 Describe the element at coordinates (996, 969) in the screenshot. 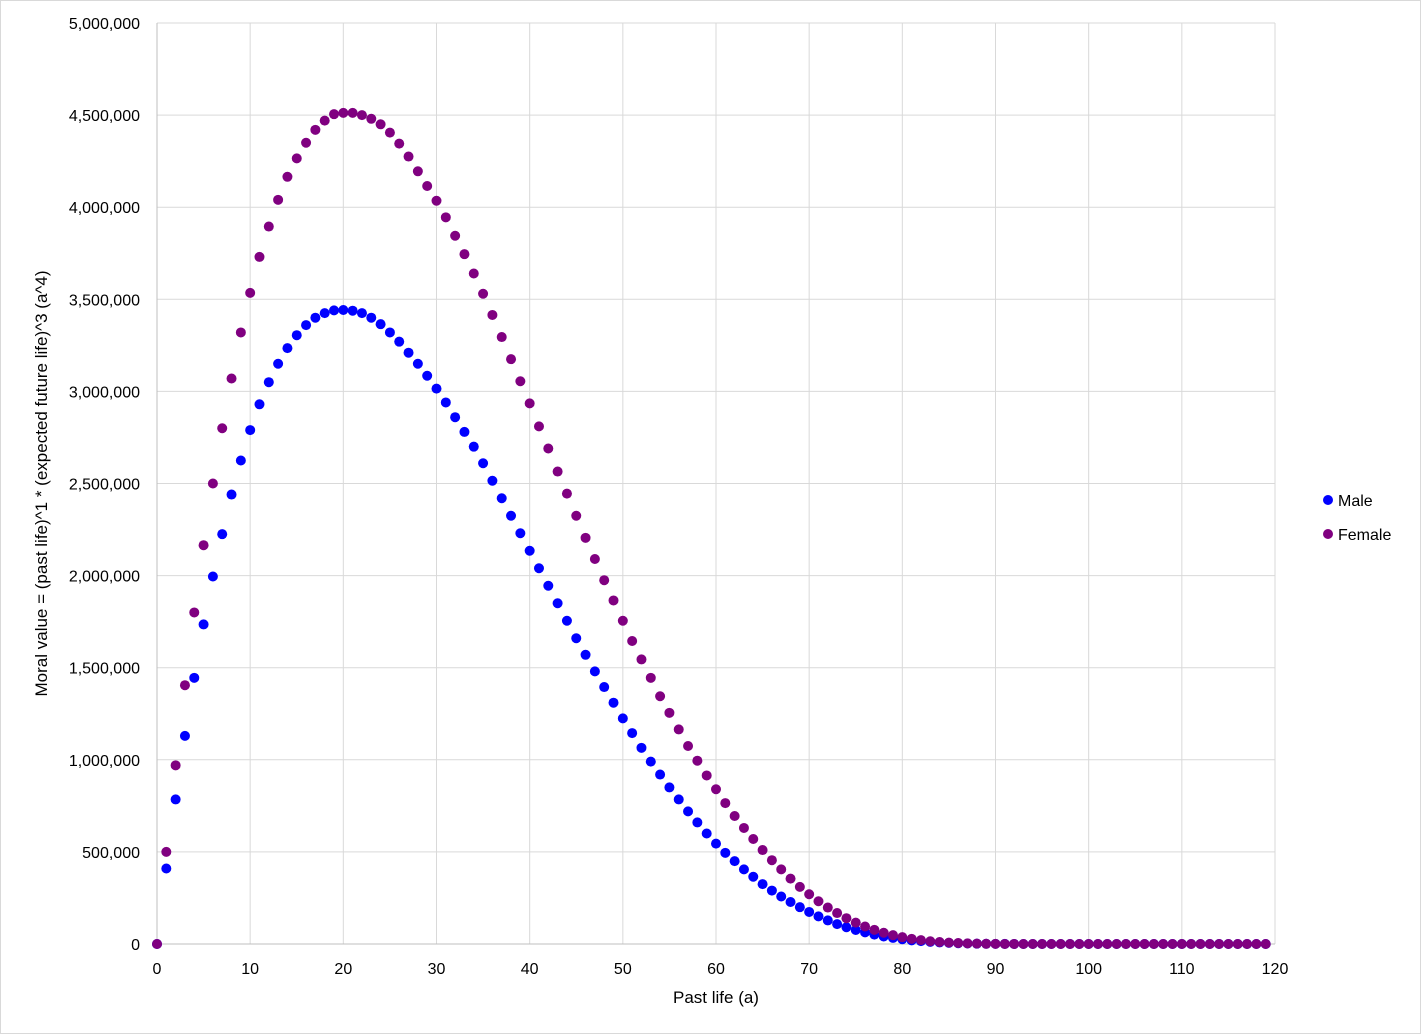

I see `x-tick-label: 90` at that location.